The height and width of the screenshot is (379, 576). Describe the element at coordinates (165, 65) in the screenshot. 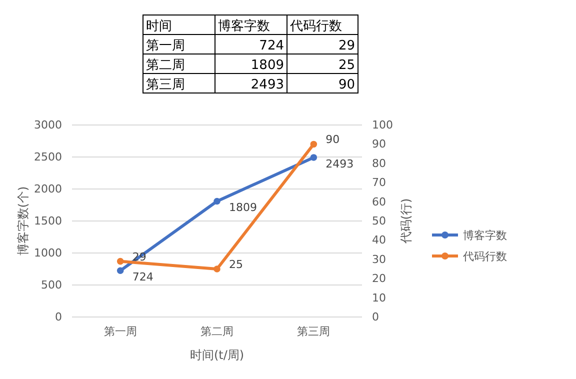

I see `category-label: 第二周` at that location.